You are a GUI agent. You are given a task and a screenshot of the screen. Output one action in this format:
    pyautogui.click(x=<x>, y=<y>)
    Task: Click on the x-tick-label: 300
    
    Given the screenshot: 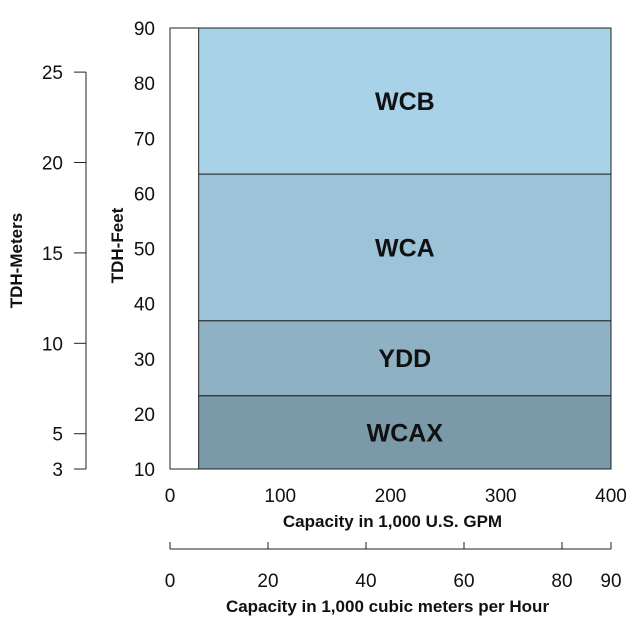 What is the action you would take?
    pyautogui.click(x=501, y=496)
    